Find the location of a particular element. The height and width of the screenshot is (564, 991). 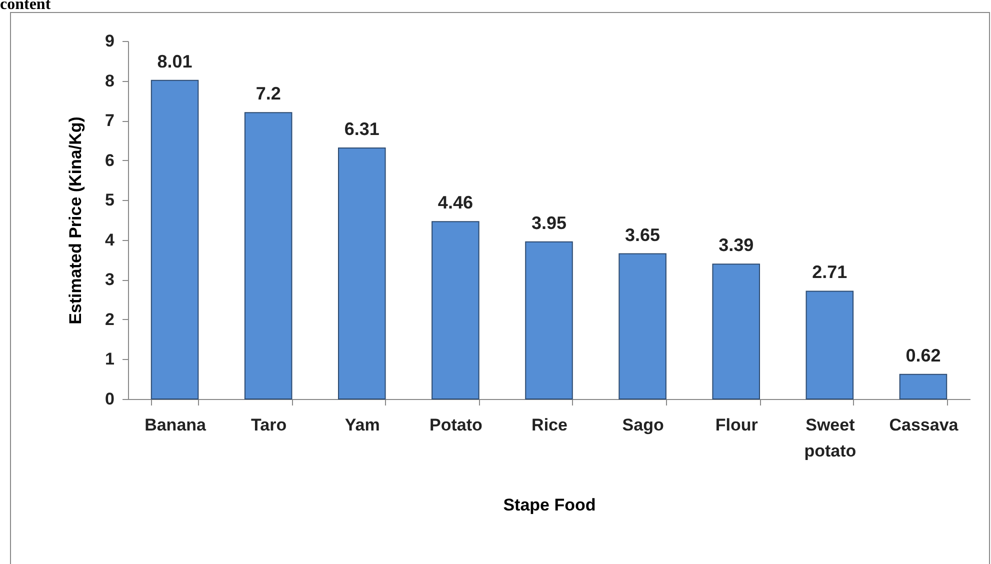

data-label: 7.2 is located at coordinates (268, 94).